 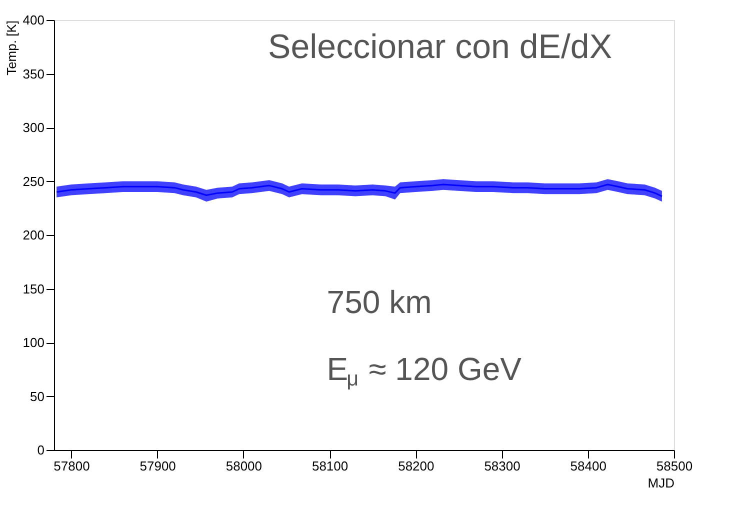 I want to click on x-tick-label: 58400, so click(x=588, y=466).